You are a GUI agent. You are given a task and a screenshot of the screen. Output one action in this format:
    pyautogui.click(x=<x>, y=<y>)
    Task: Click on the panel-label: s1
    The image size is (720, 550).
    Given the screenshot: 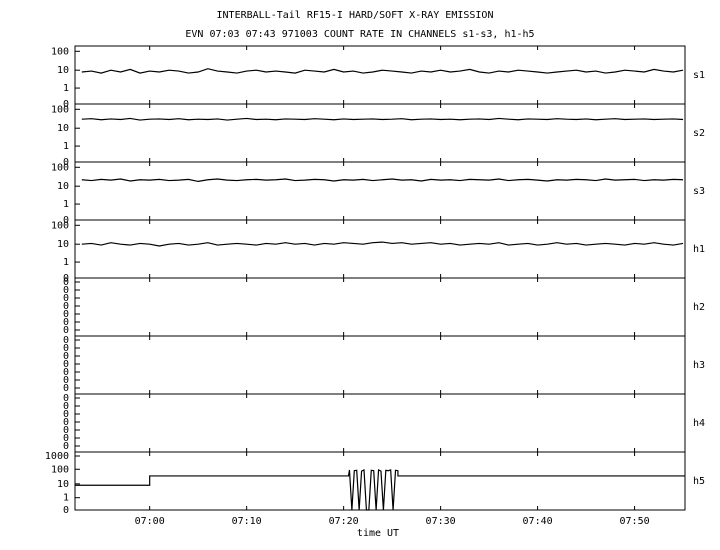 What is the action you would take?
    pyautogui.click(x=699, y=75)
    